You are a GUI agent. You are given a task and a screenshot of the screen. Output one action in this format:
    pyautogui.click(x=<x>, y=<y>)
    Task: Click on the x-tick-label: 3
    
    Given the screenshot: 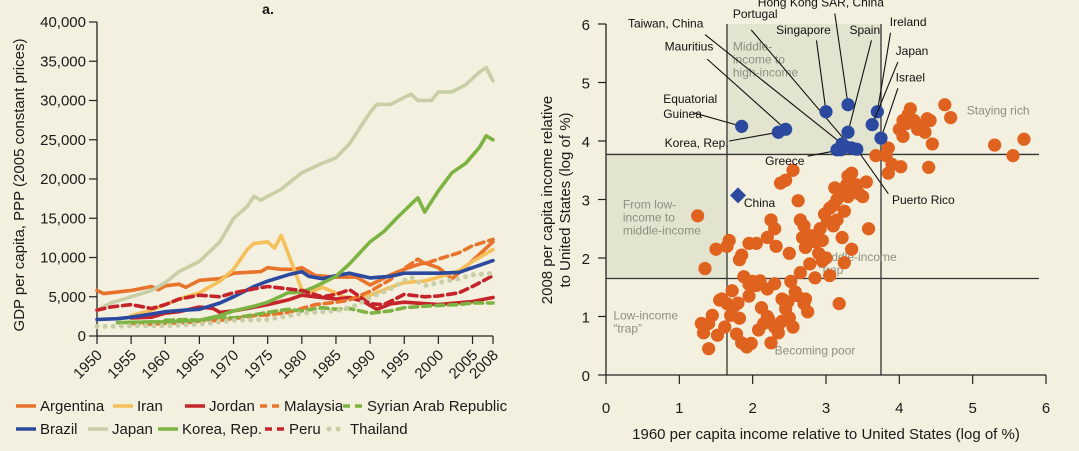 What is the action you would take?
    pyautogui.click(x=826, y=408)
    